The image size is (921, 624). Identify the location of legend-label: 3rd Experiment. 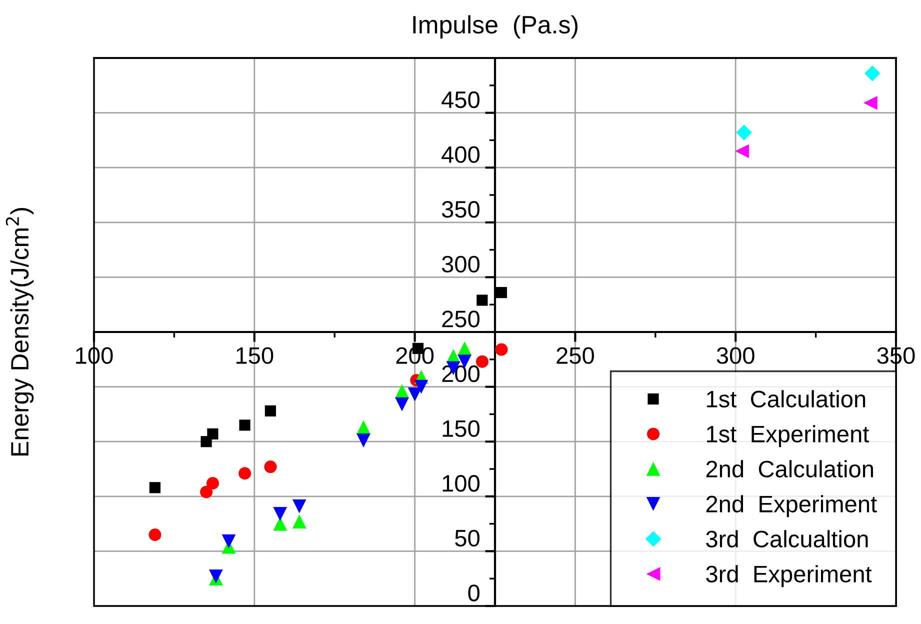
(789, 576).